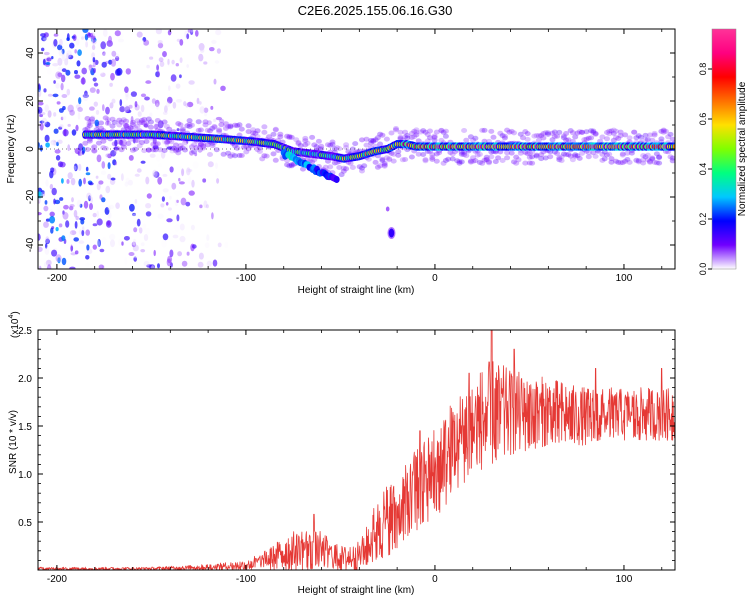  What do you see at coordinates (15, 328) in the screenshot?
I see `exponent-base: (x10` at bounding box center [15, 328].